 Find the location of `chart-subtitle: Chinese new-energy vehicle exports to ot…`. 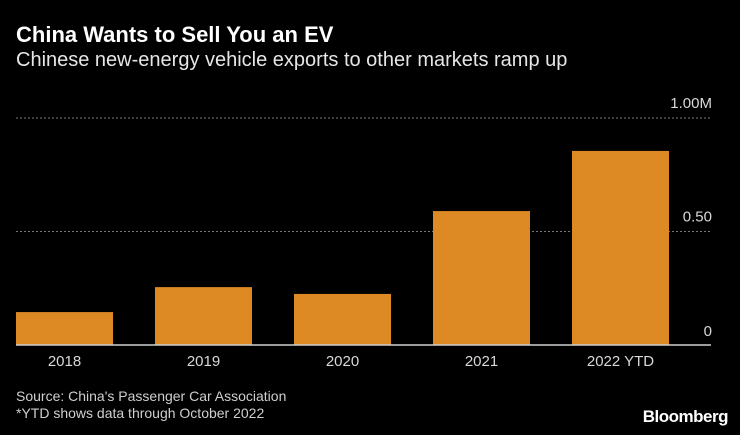

chart-subtitle: Chinese new-energy vehicle exports to ot… is located at coordinates (292, 60).